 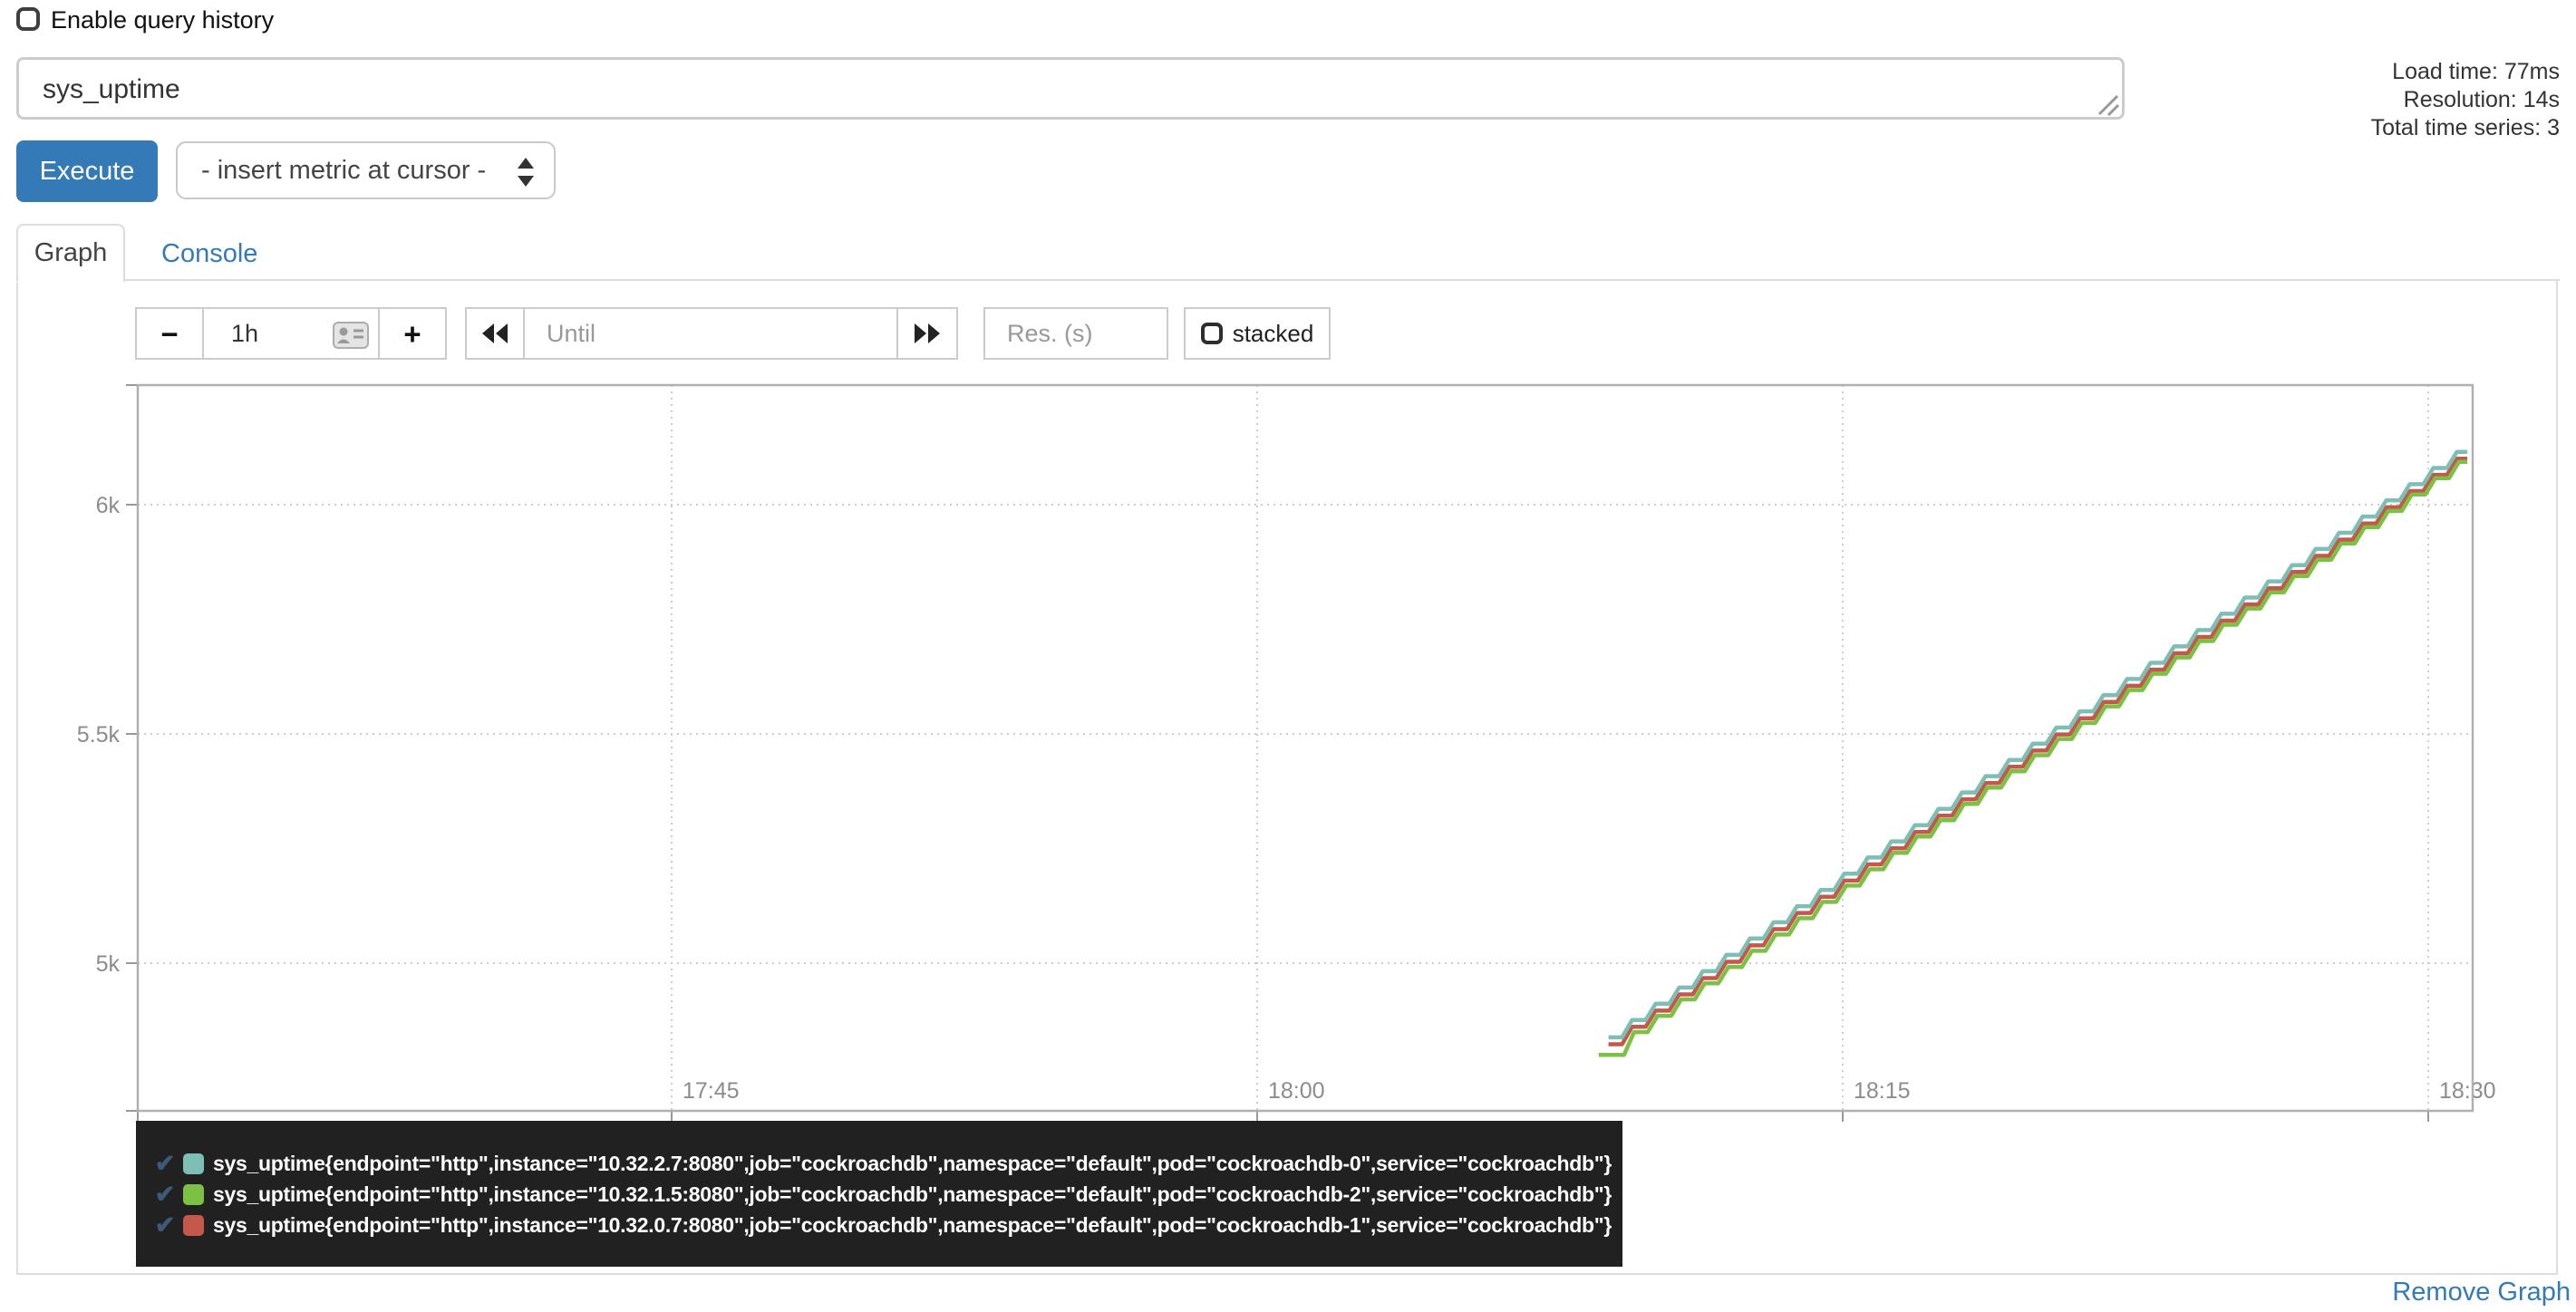 I want to click on textarea-resize-grip-icon, so click(x=2107, y=104).